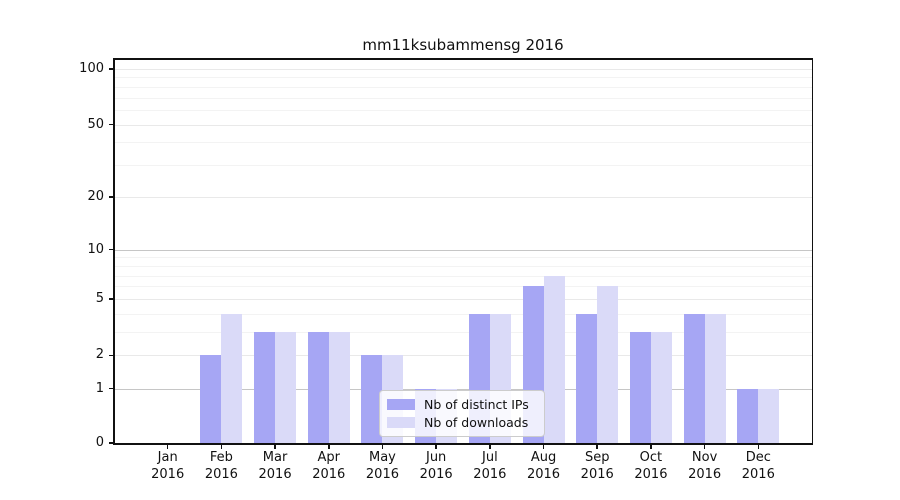 The image size is (900, 500). I want to click on legend-label-distinct-ips: Nb of distinct IPs, so click(476, 404).